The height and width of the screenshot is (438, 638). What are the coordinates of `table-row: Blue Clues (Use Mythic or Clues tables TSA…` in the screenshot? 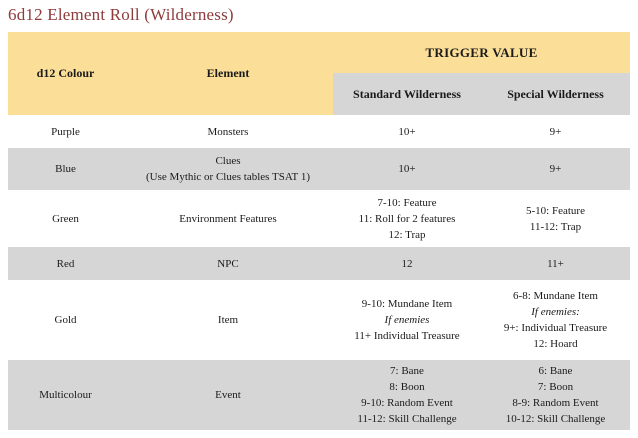 It's located at (319, 169).